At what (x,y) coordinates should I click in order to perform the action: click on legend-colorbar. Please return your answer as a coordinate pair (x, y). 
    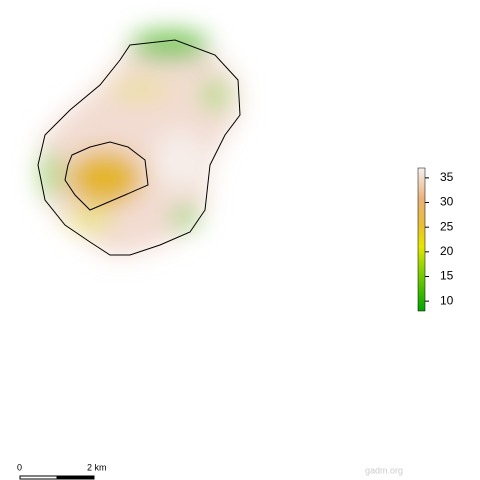
    Looking at the image, I should click on (421, 239).